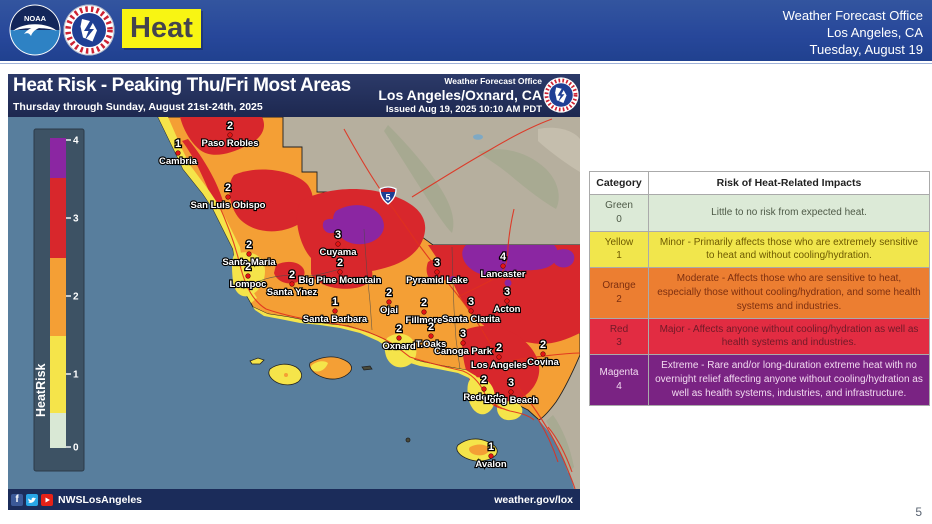 The width and height of the screenshot is (932, 524). Describe the element at coordinates (248, 284) in the screenshot. I see `city-label: Lompoc` at that location.